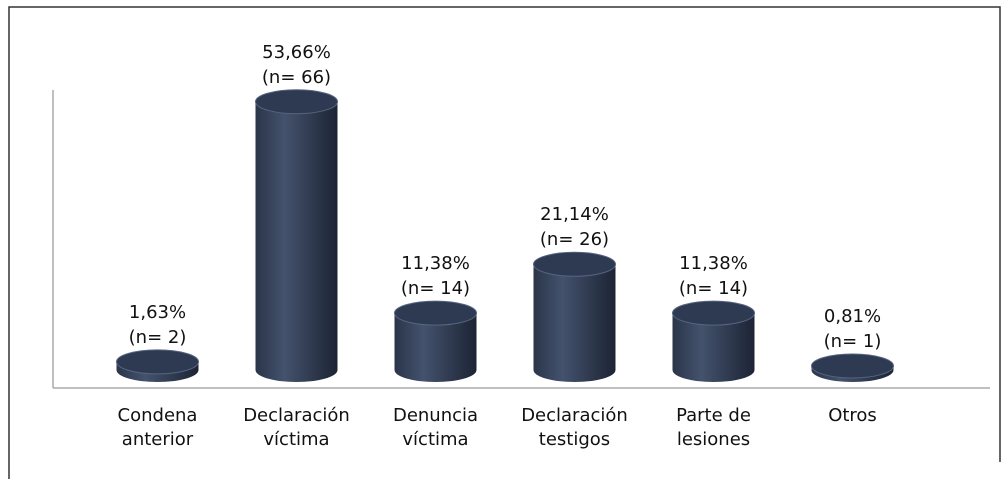  Describe the element at coordinates (852, 415) in the screenshot. I see `x-tick-label: Otros` at that location.